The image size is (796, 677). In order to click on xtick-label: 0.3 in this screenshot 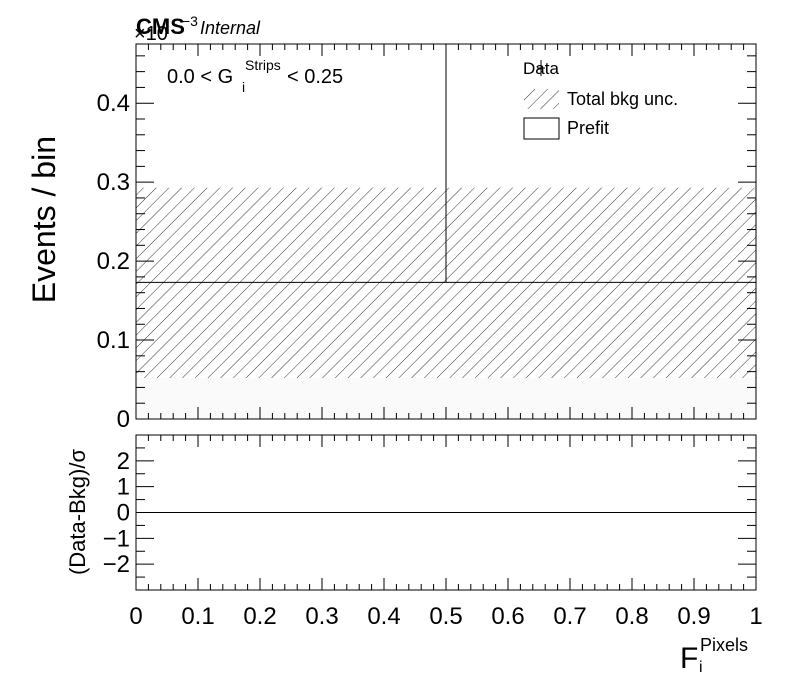, I will do `click(321, 616)`.